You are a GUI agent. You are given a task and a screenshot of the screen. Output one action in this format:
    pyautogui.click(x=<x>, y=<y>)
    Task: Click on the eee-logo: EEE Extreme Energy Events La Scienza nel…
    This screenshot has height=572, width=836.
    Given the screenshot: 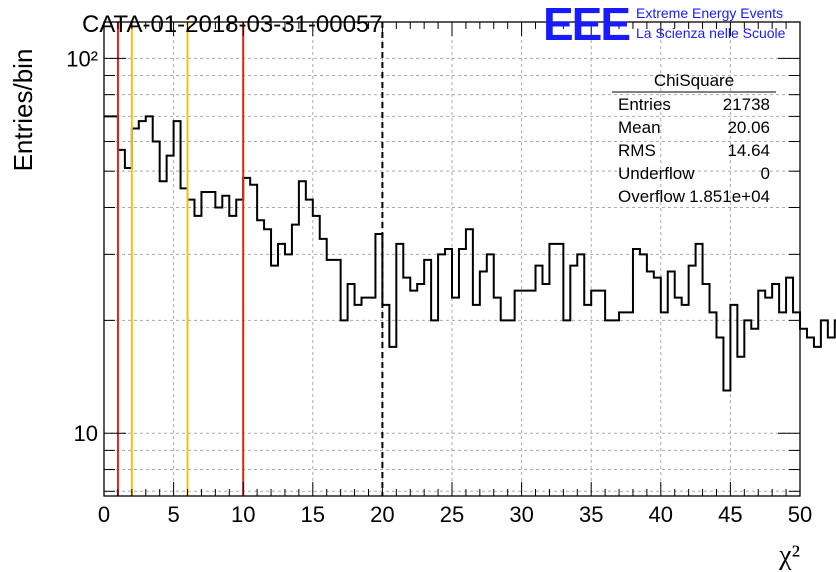 What is the action you would take?
    pyautogui.click(x=664, y=25)
    